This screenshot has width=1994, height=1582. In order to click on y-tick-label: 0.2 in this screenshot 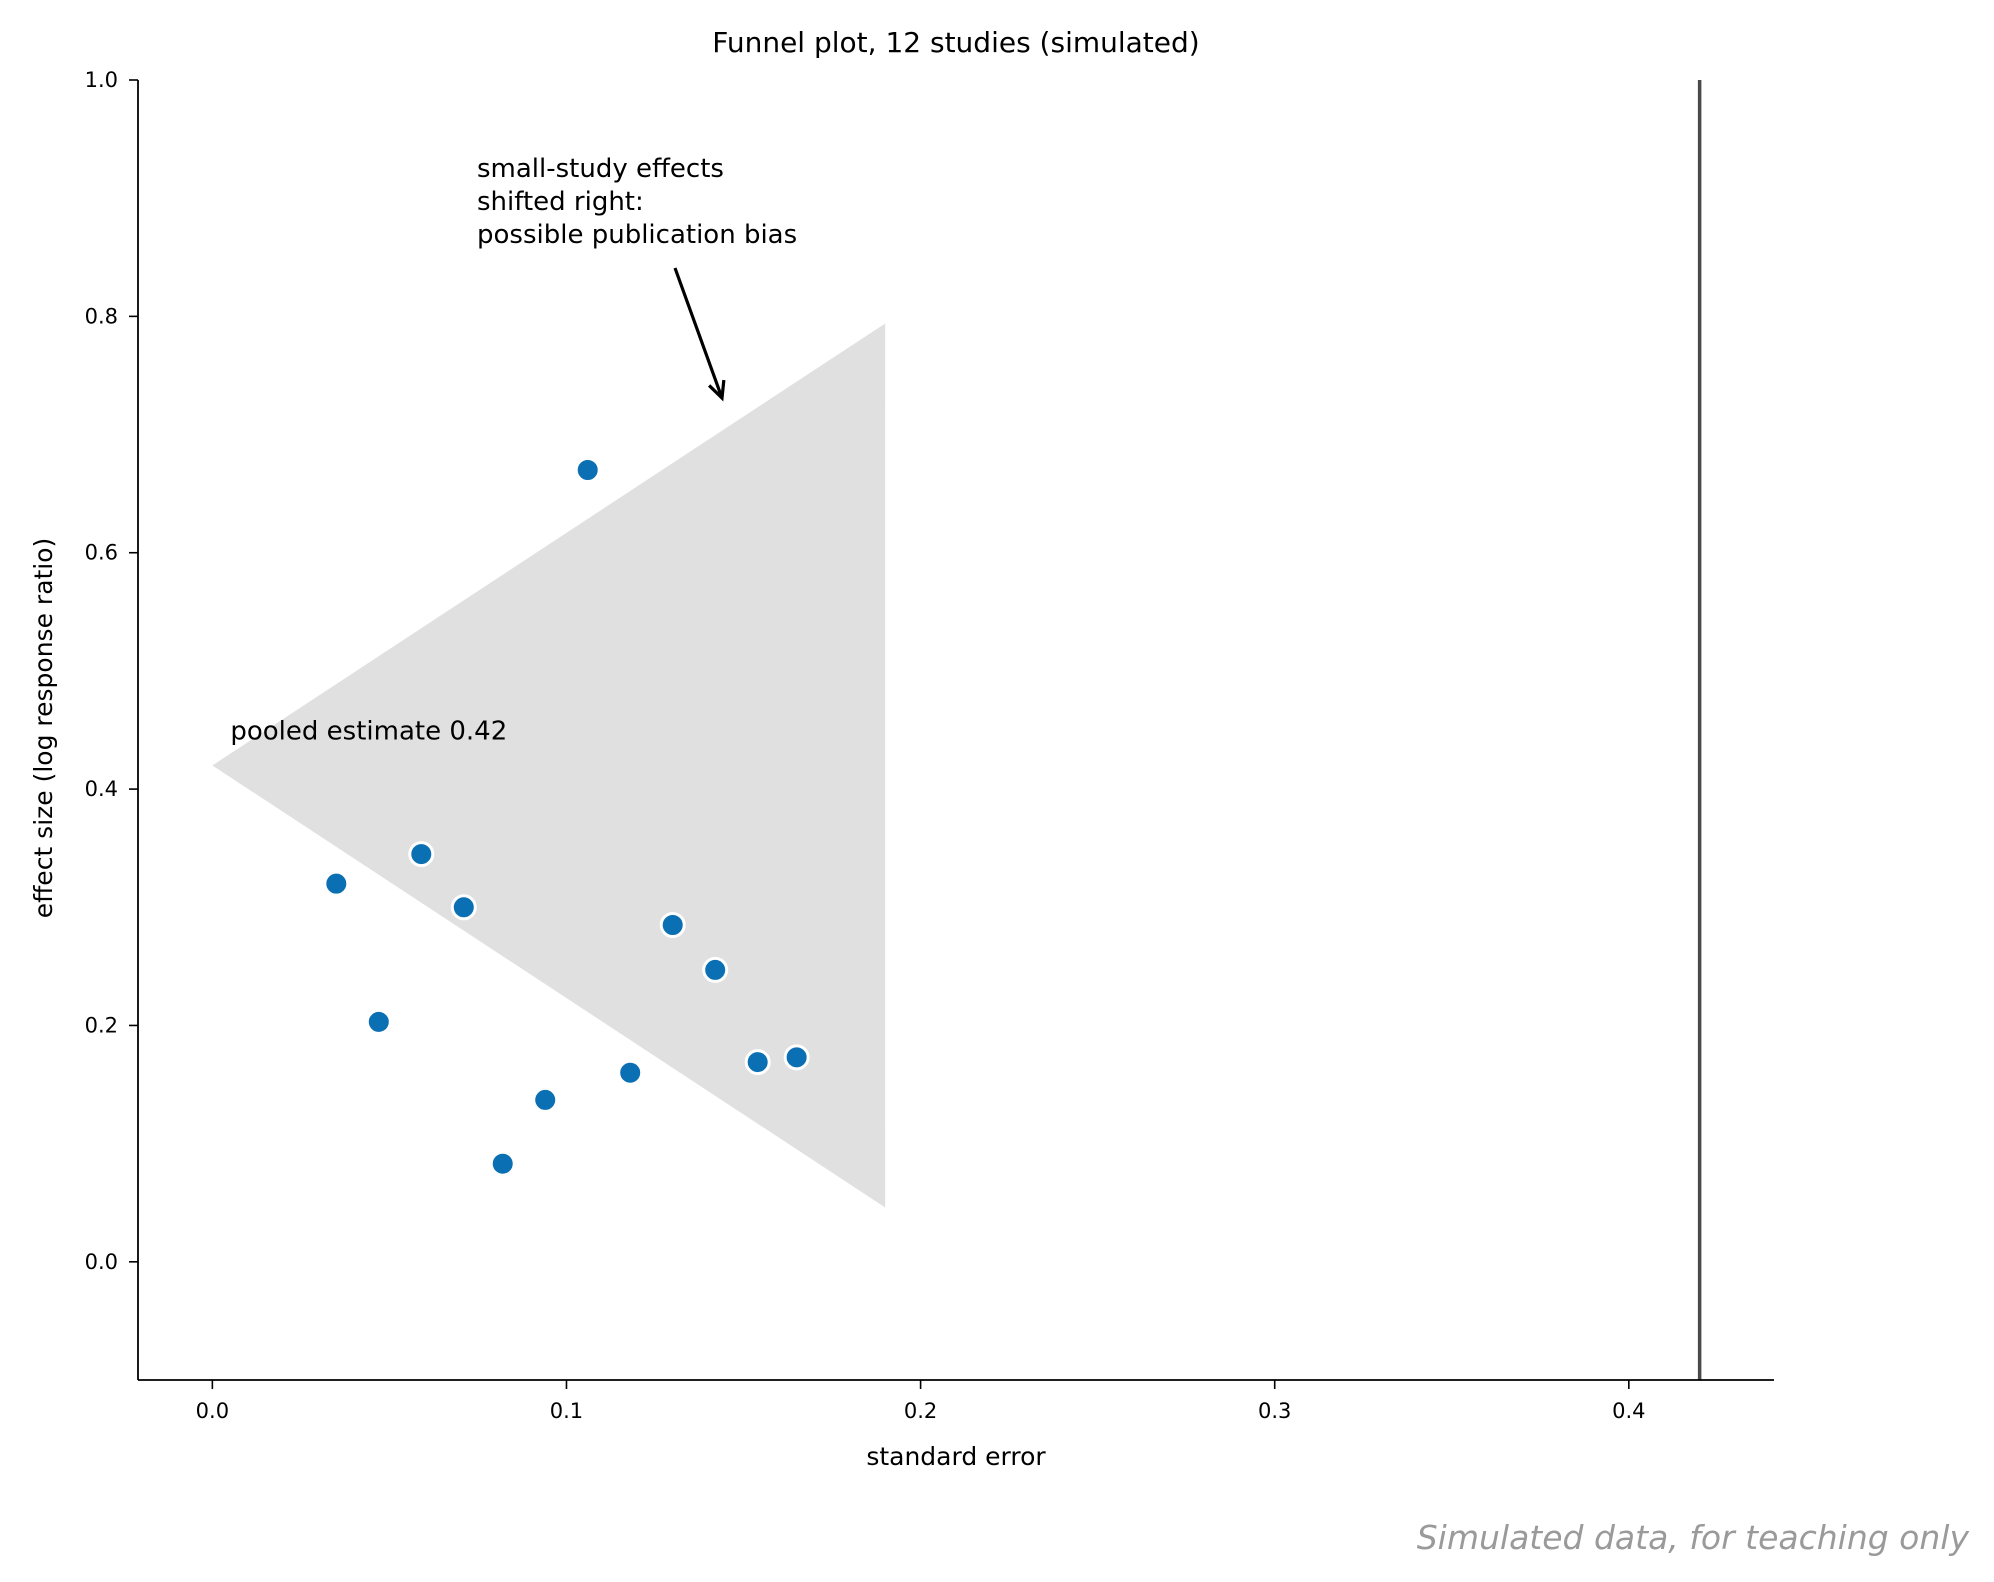, I will do `click(101, 1025)`.